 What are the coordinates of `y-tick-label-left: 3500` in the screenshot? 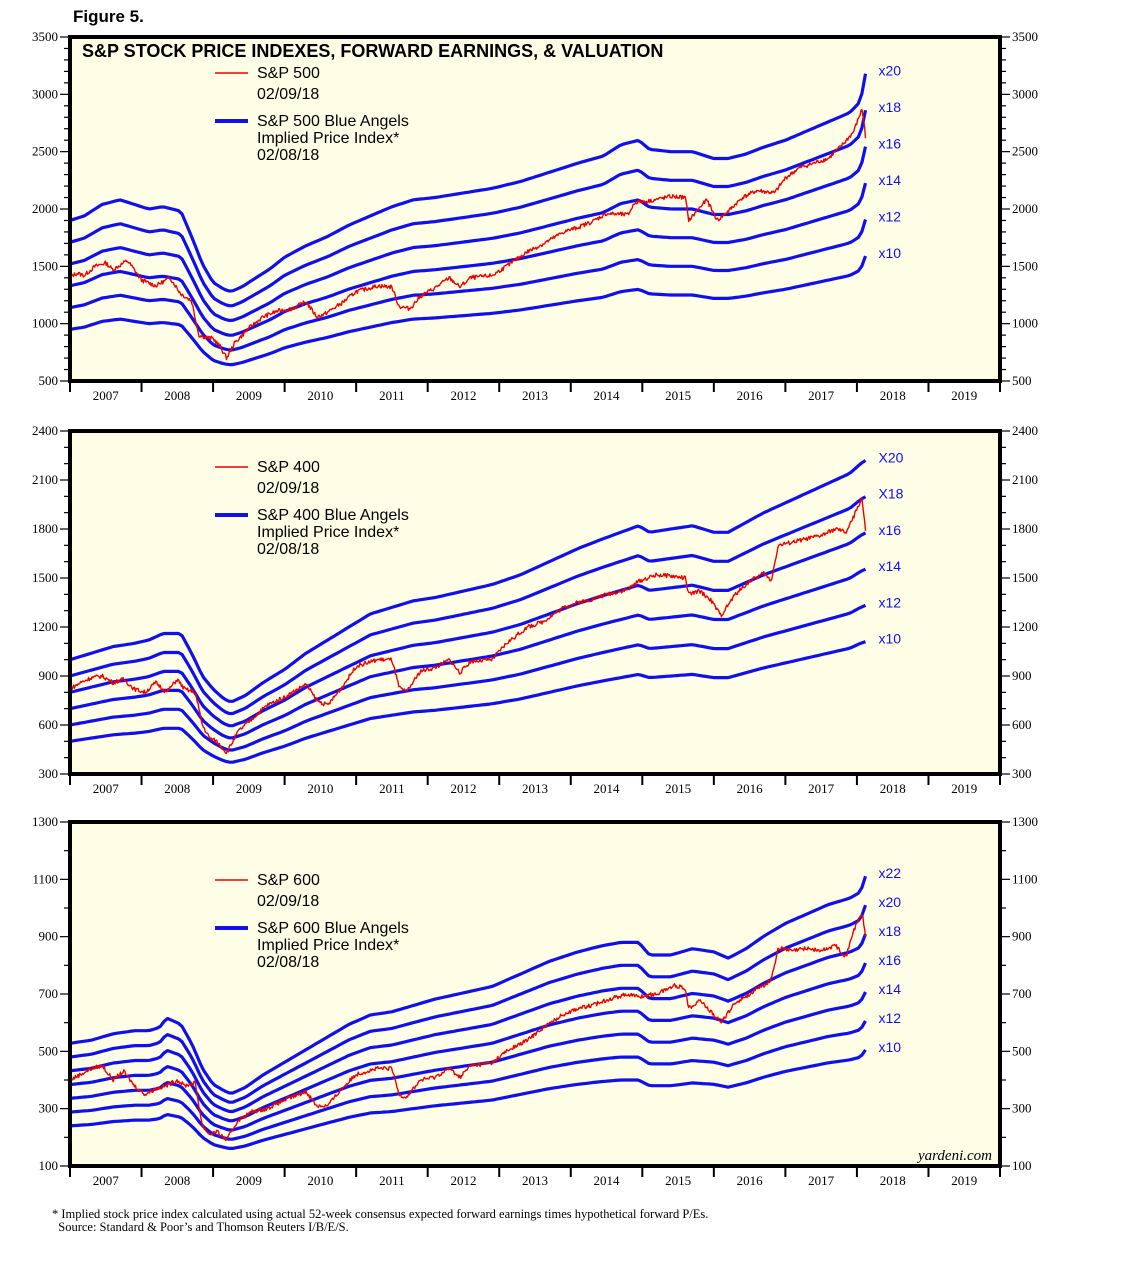 It's located at (45, 36).